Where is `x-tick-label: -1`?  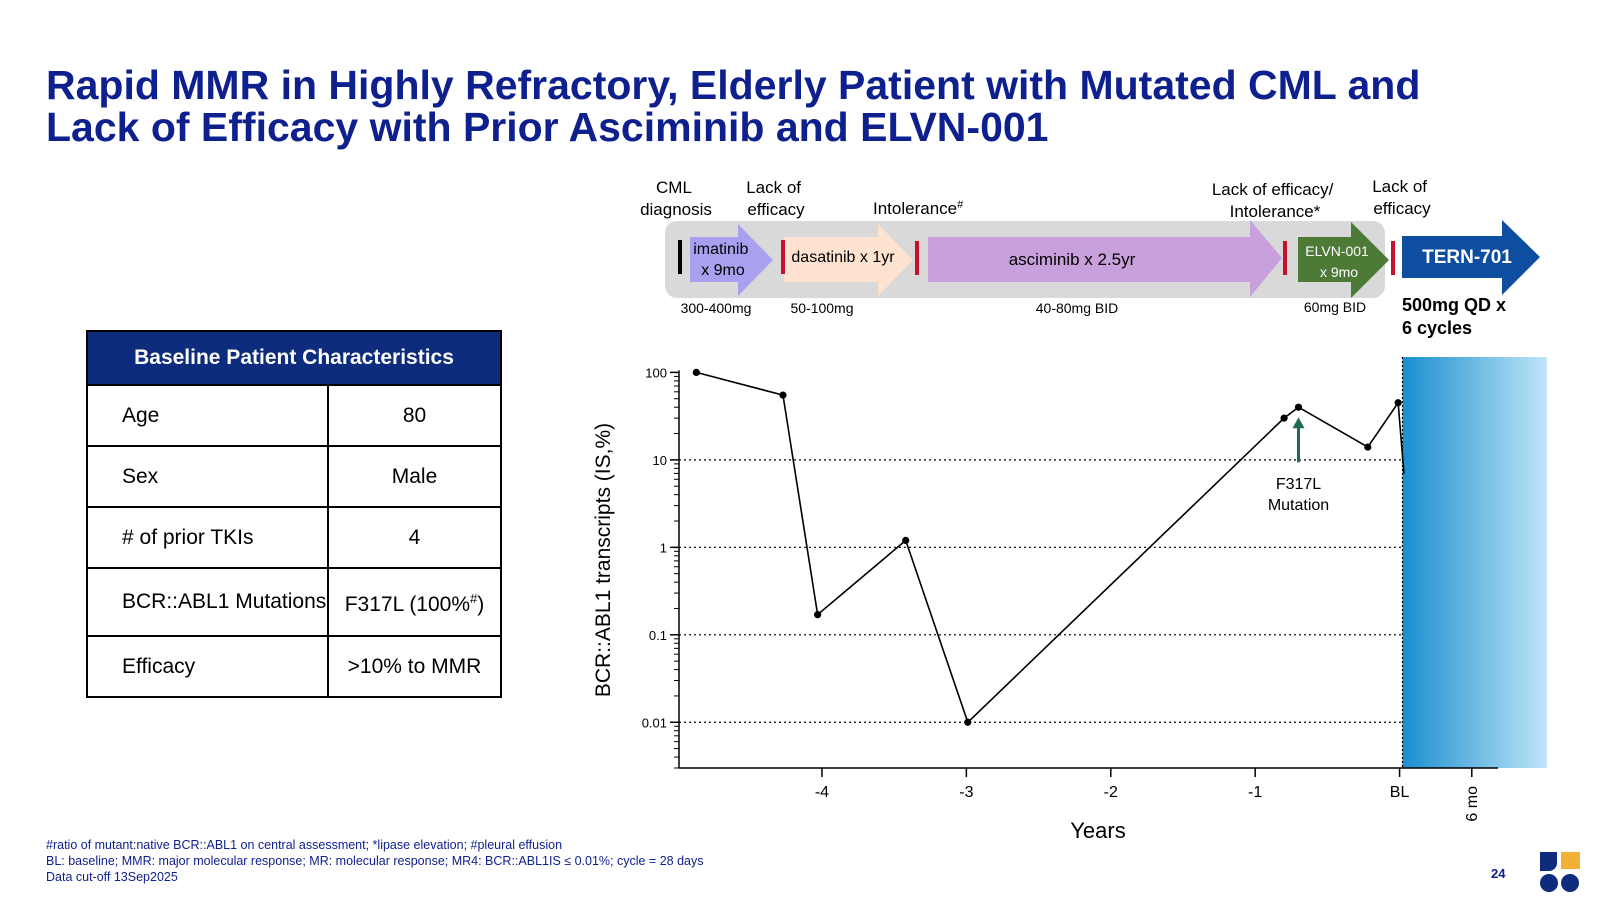
x-tick-label: -1 is located at coordinates (1255, 792).